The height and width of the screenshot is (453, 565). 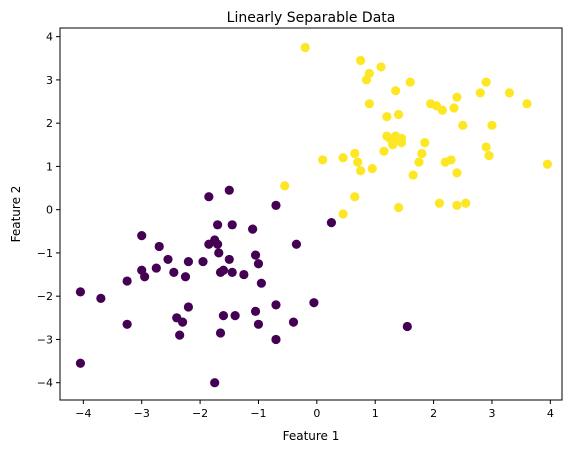 I want to click on y-tick-label: −2, so click(x=45, y=296).